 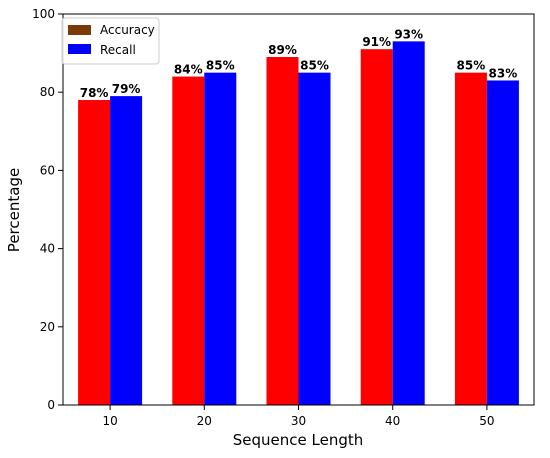 What do you see at coordinates (503, 73) in the screenshot?
I see `data-label-recall-50: 83%` at bounding box center [503, 73].